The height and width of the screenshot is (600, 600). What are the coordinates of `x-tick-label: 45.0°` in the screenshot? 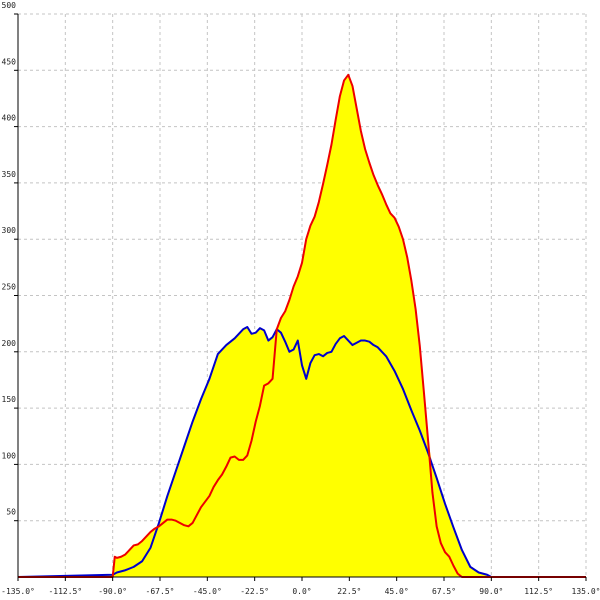 It's located at (397, 591).